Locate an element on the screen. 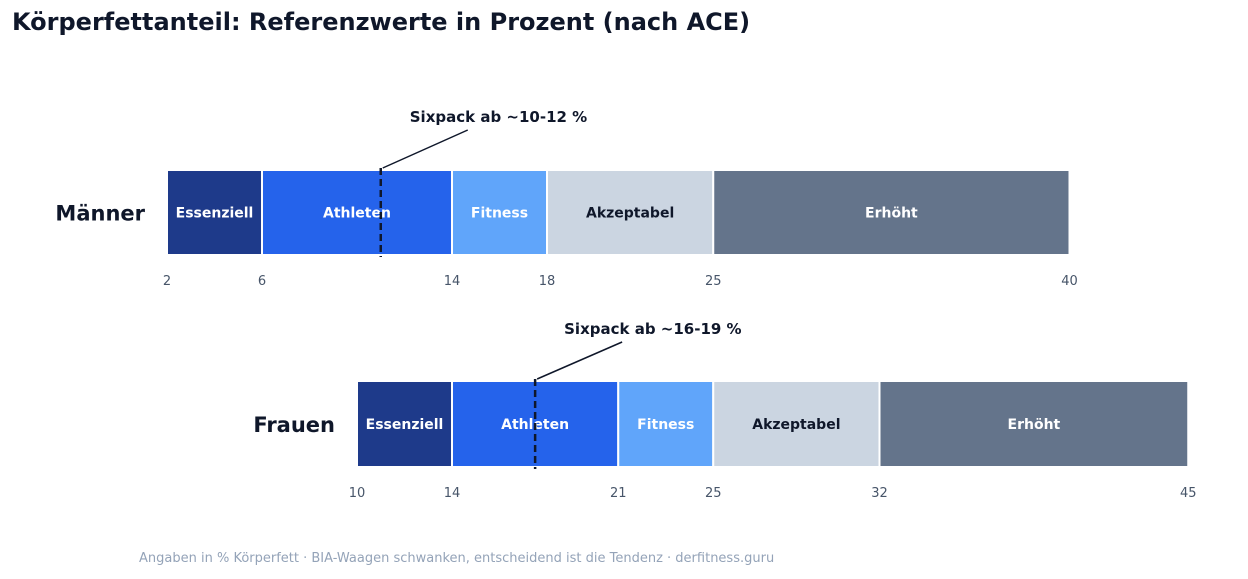  annotation-label-maenner: Sixpack ab ~10-12 % is located at coordinates (498, 117).